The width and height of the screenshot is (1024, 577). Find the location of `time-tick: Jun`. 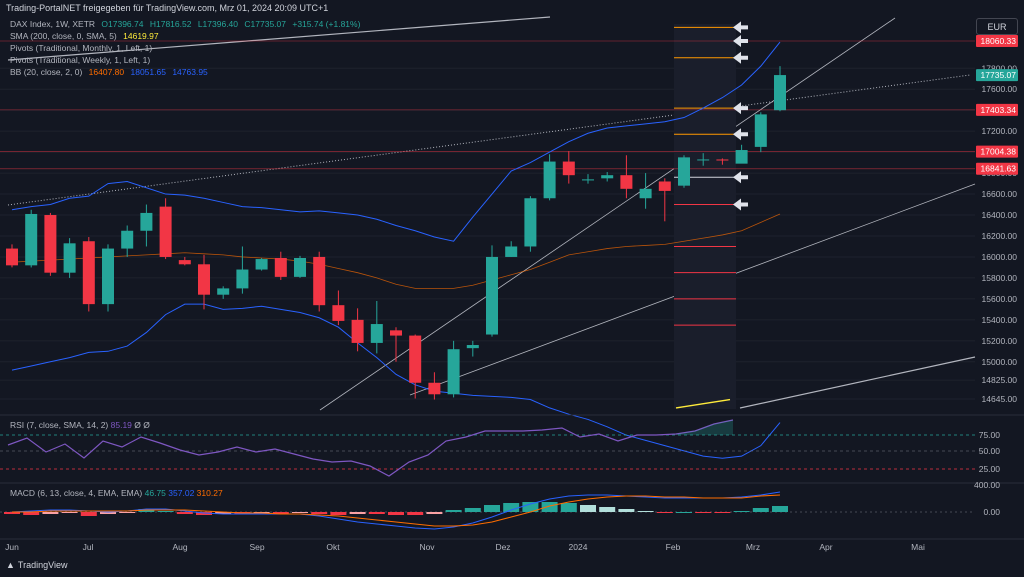

time-tick: Jun is located at coordinates (12, 547).